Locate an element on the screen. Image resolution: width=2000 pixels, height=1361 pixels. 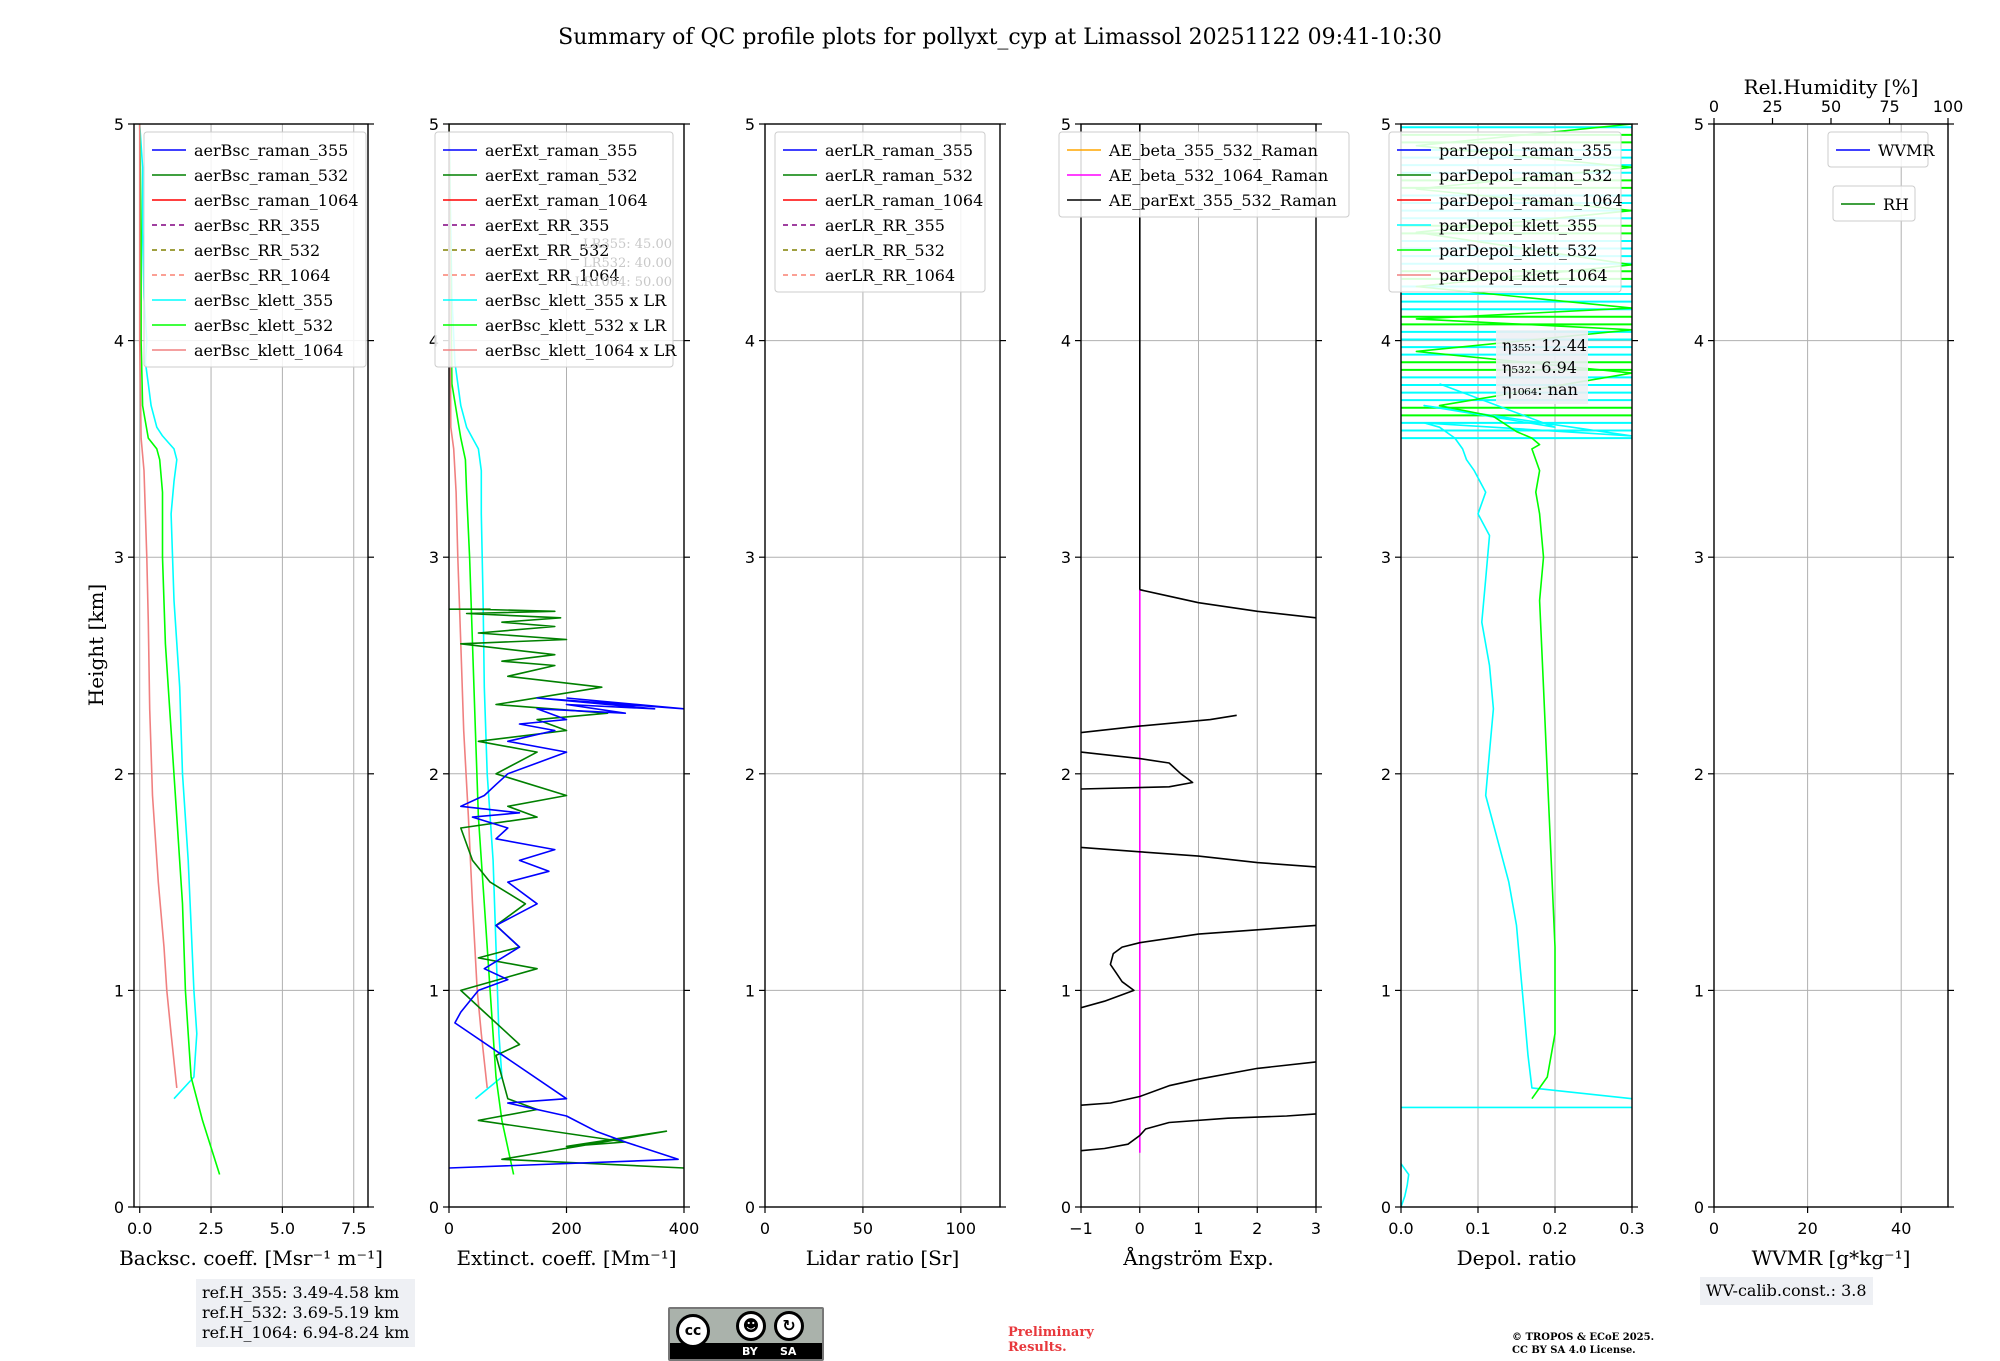
legend-label: aerBsc_RR_532 is located at coordinates (257, 250).